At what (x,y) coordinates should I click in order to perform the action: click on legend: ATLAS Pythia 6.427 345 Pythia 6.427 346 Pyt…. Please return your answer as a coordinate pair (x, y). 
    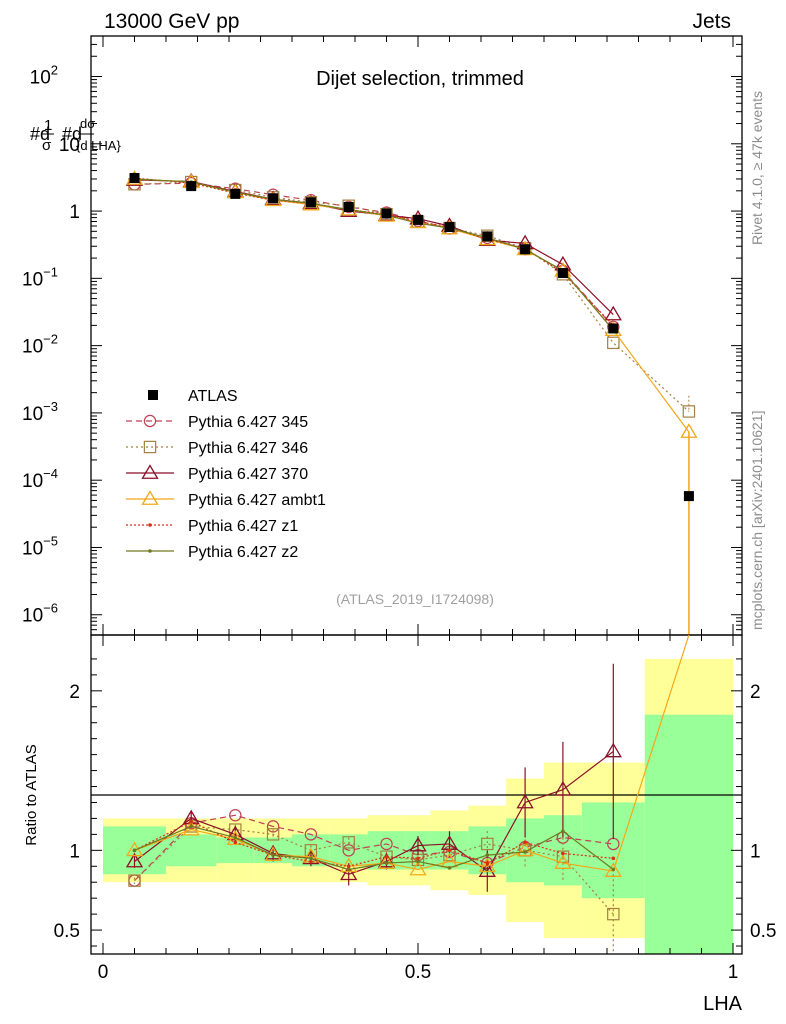
    Looking at the image, I should click on (226, 474).